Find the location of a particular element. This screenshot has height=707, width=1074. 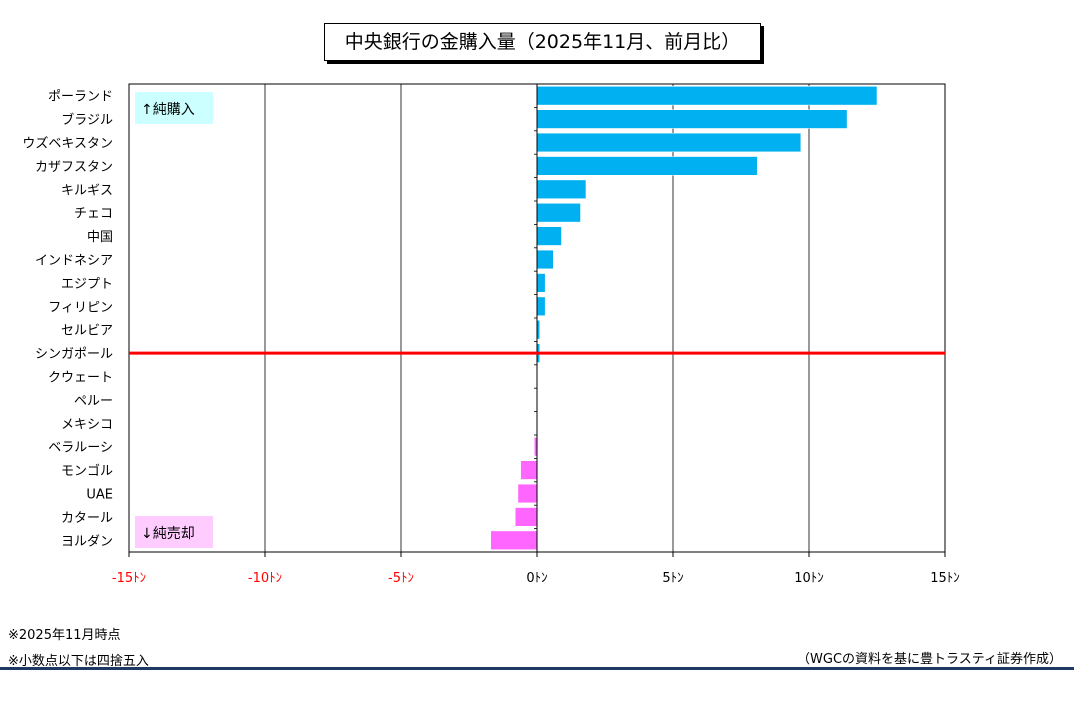

category-label: フィリピン is located at coordinates (80, 307).